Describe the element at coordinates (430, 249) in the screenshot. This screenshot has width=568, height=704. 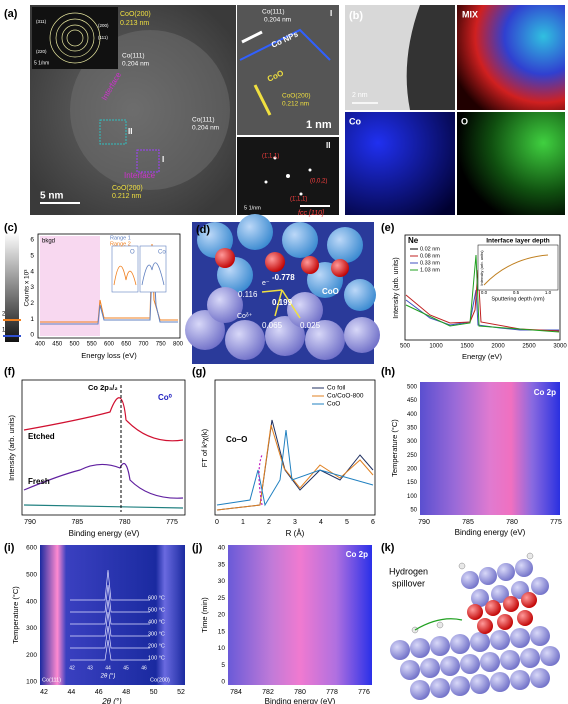
I see `legend-label: 0.02 nm` at that location.